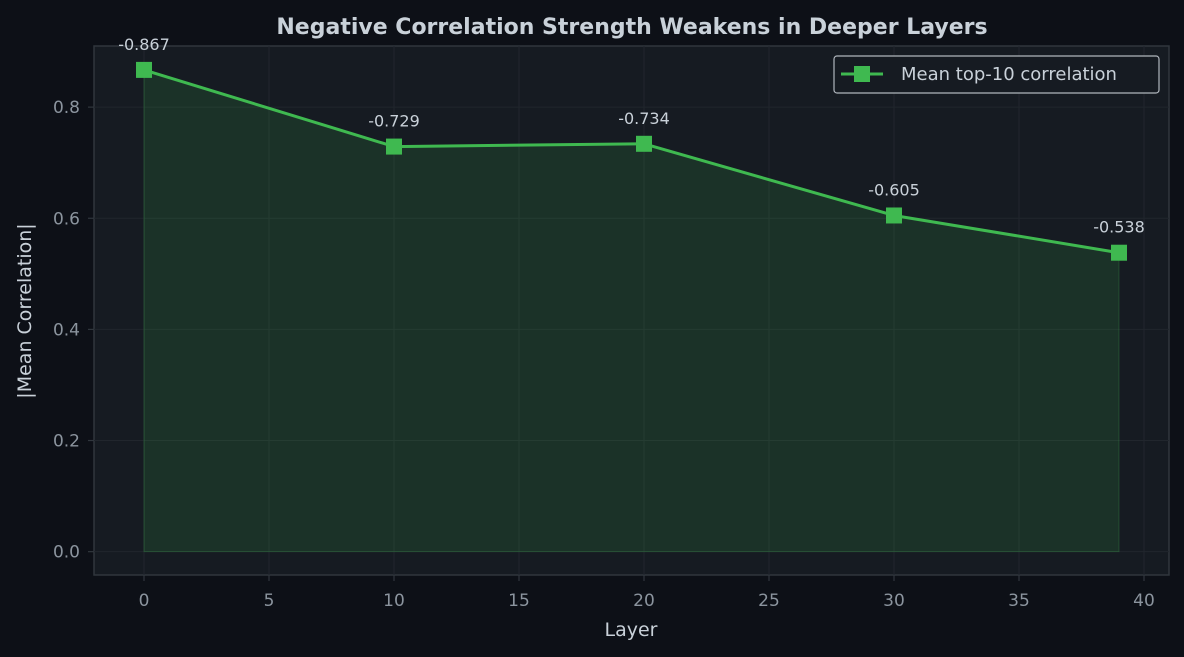  I want to click on data-label: -0.538, so click(1119, 227).